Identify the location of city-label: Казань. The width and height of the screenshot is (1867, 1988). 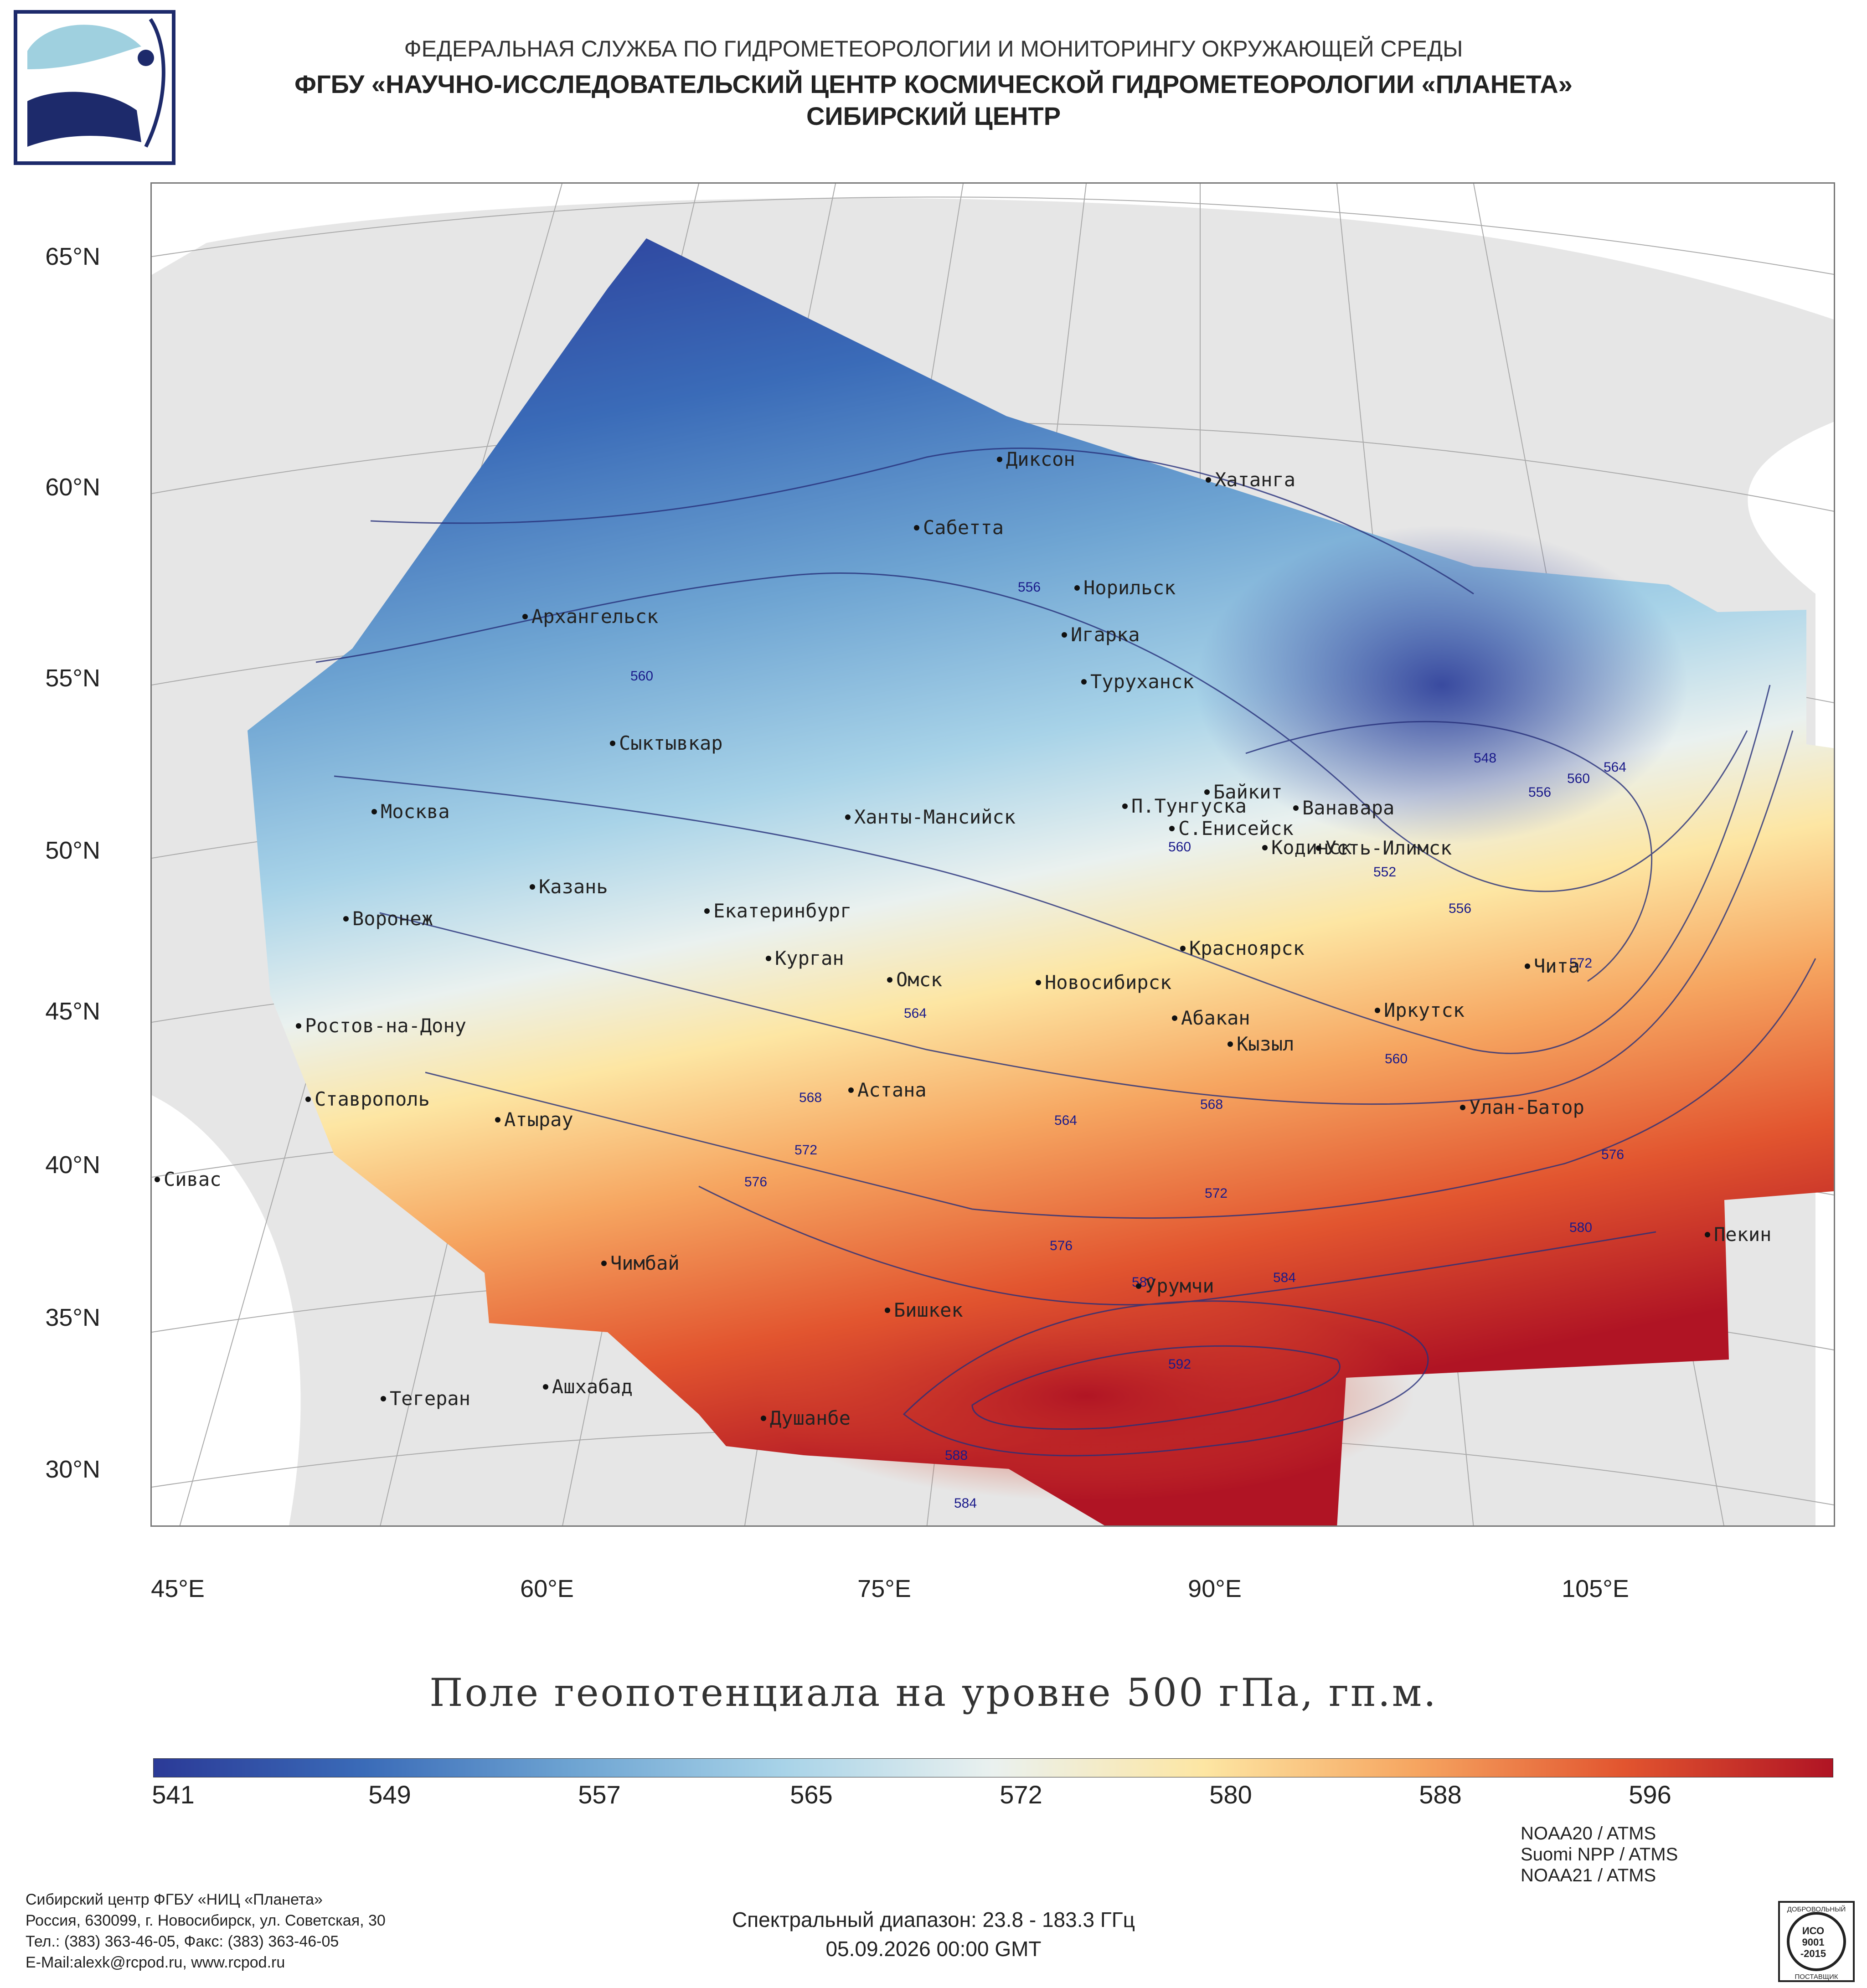
(573, 887).